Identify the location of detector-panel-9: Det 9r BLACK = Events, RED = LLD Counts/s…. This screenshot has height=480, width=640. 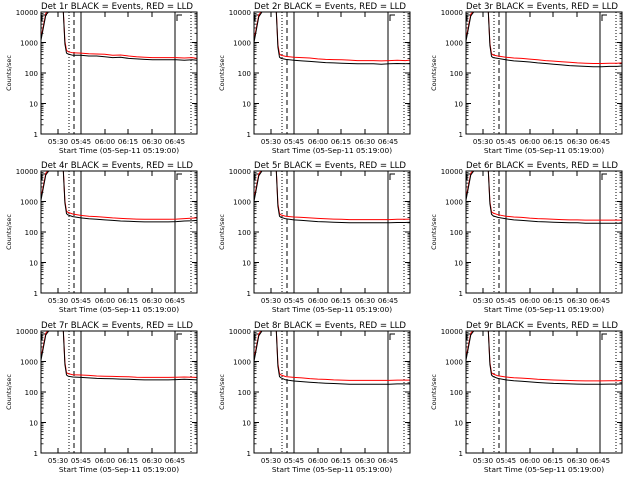
(526, 397).